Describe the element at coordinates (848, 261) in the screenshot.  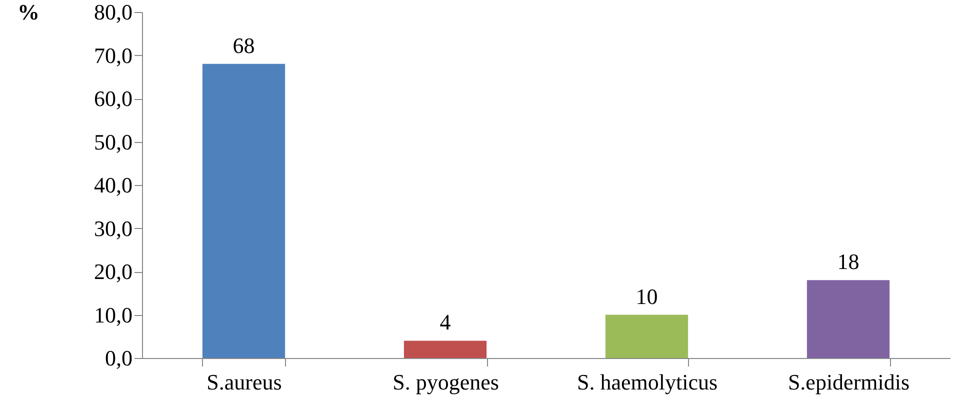
I see `data-label: 18` at that location.